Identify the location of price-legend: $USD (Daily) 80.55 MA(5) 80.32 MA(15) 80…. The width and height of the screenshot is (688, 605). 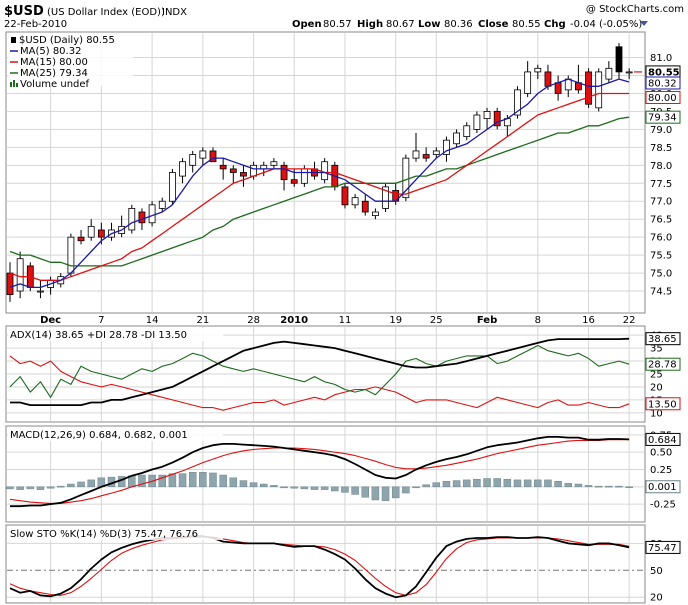
(70, 61).